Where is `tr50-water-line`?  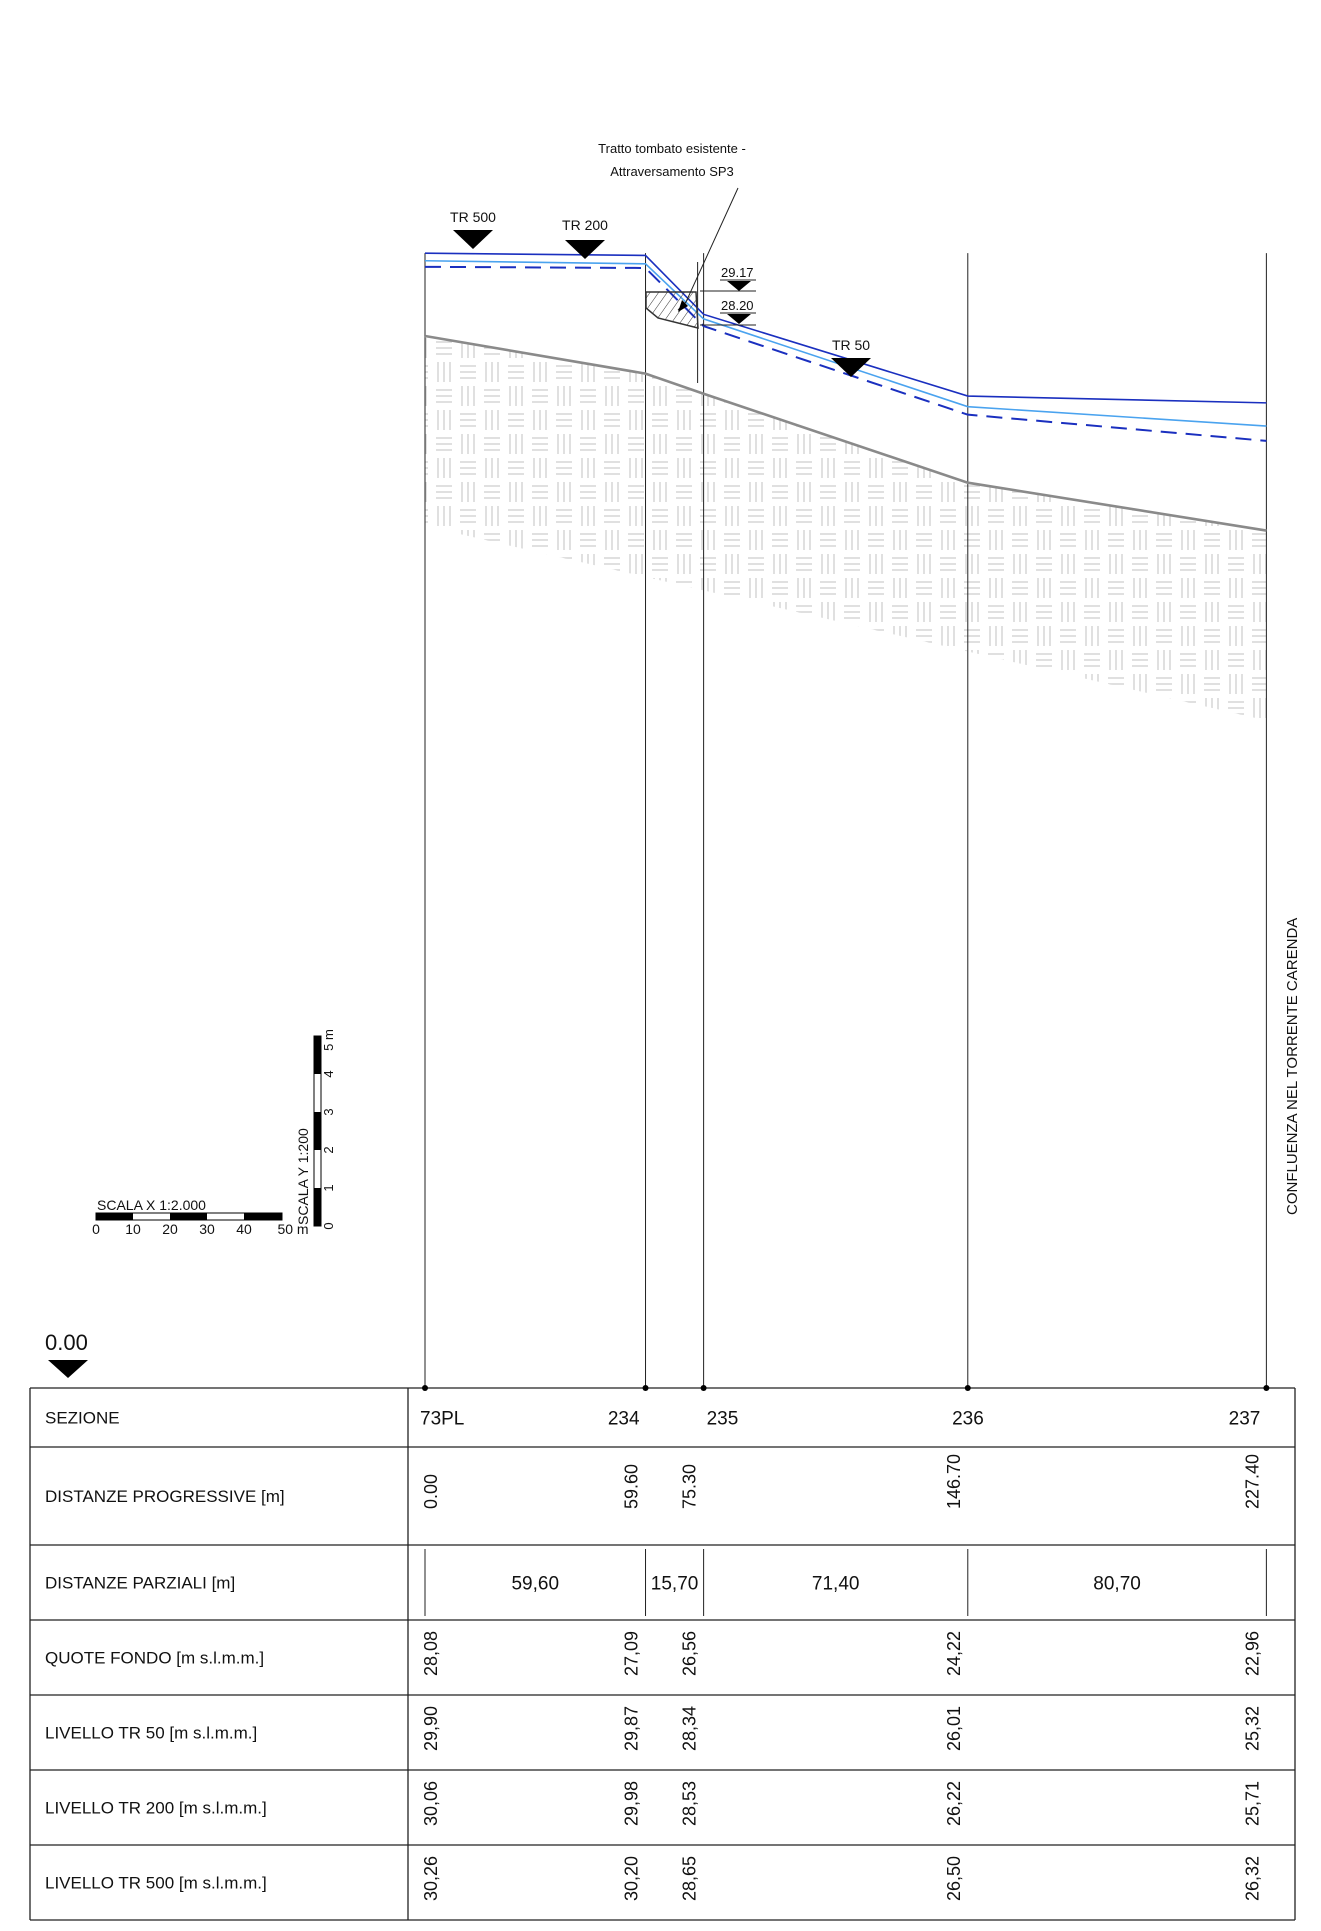 tr50-water-line is located at coordinates (845, 353).